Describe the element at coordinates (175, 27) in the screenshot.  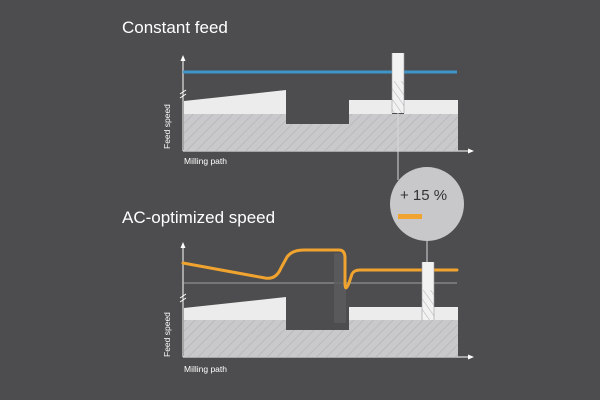
I see `constant-feed-title: Constant feed` at that location.